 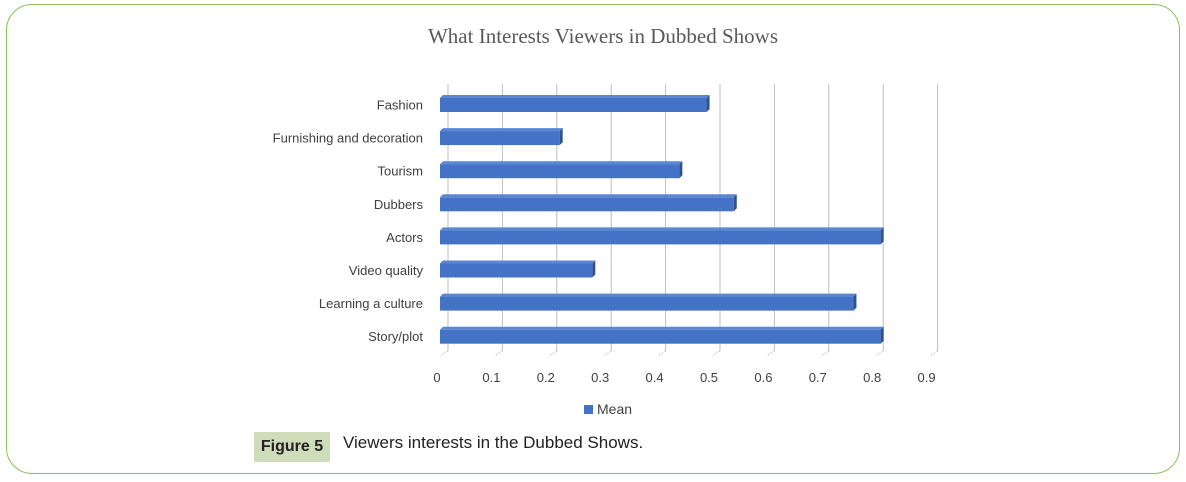 I want to click on category-label: Video quality, so click(x=386, y=270).